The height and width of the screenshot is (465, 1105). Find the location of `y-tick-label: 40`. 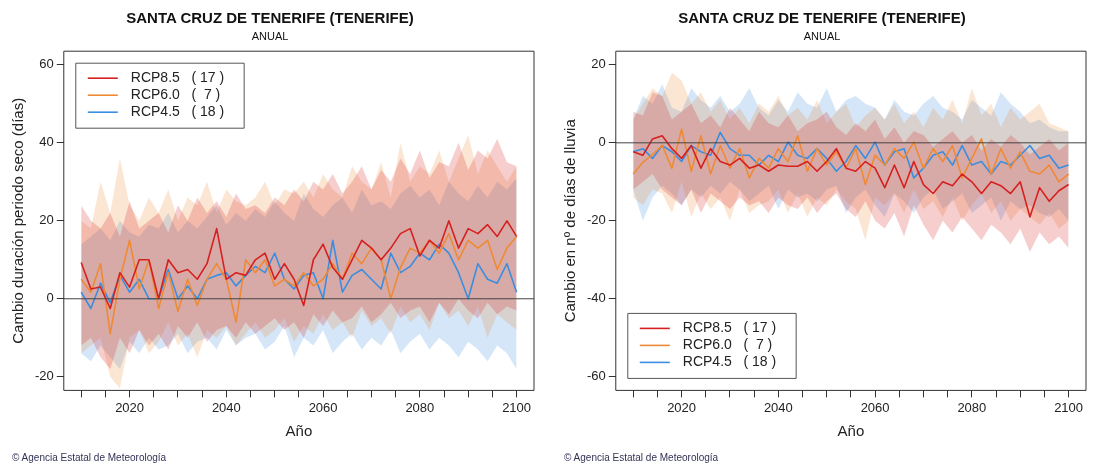

y-tick-label: 40 is located at coordinates (46, 142).